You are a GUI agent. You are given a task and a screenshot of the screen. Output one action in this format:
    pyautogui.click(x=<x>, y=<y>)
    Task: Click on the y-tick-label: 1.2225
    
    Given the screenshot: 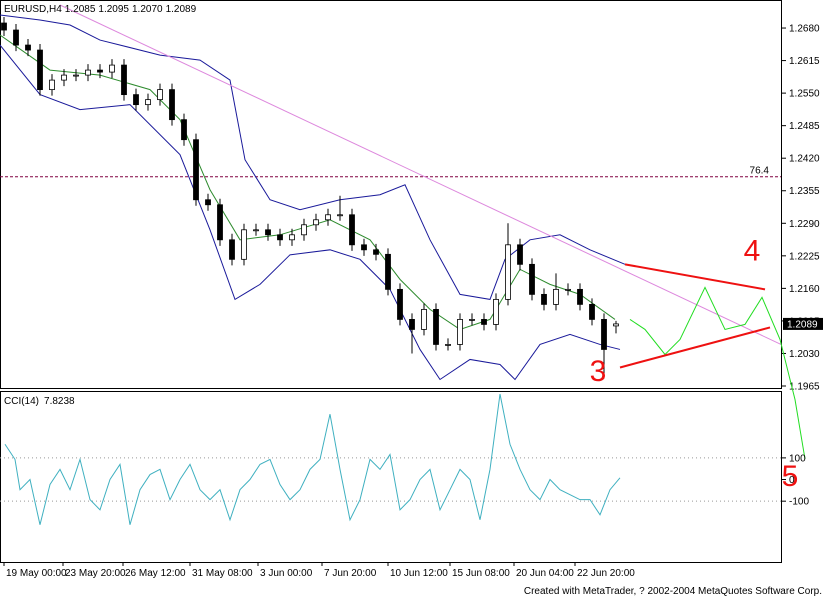 What is the action you would take?
    pyautogui.click(x=804, y=256)
    